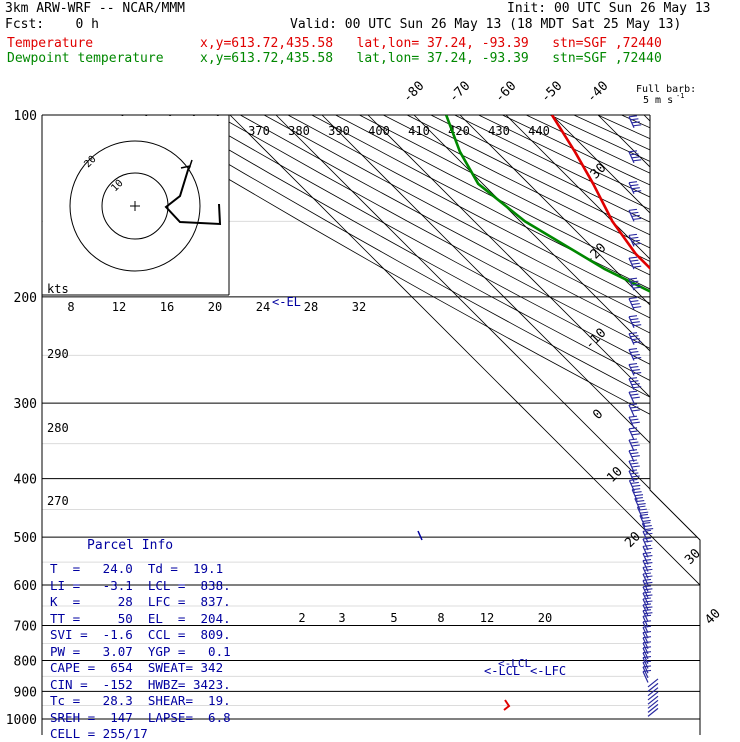  What do you see at coordinates (693, 557) in the screenshot?
I see `temperature-tick-label: 30` at bounding box center [693, 557].